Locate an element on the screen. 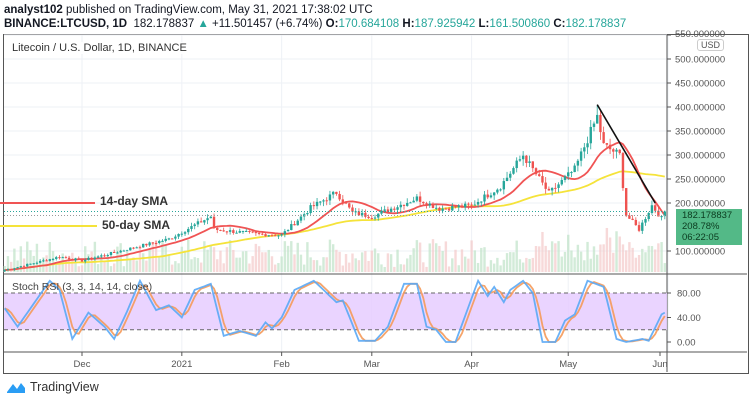  date-tick-label: May is located at coordinates (568, 364).